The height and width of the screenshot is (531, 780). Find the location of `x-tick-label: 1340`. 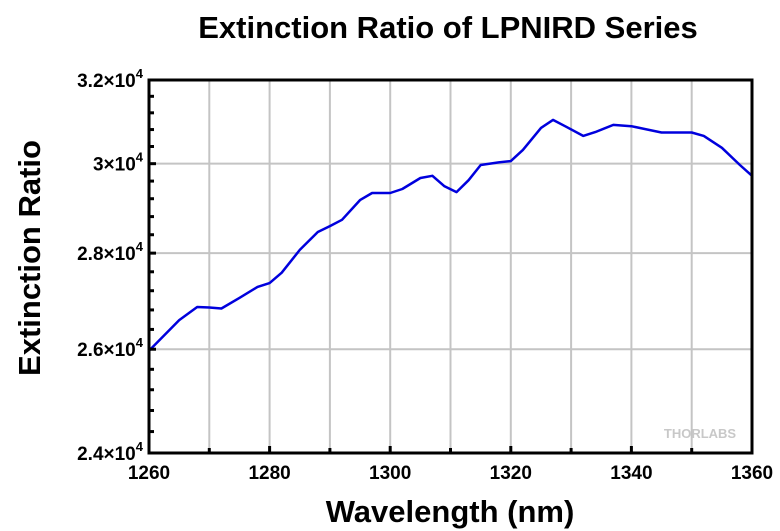

x-tick-label: 1340 is located at coordinates (631, 473).